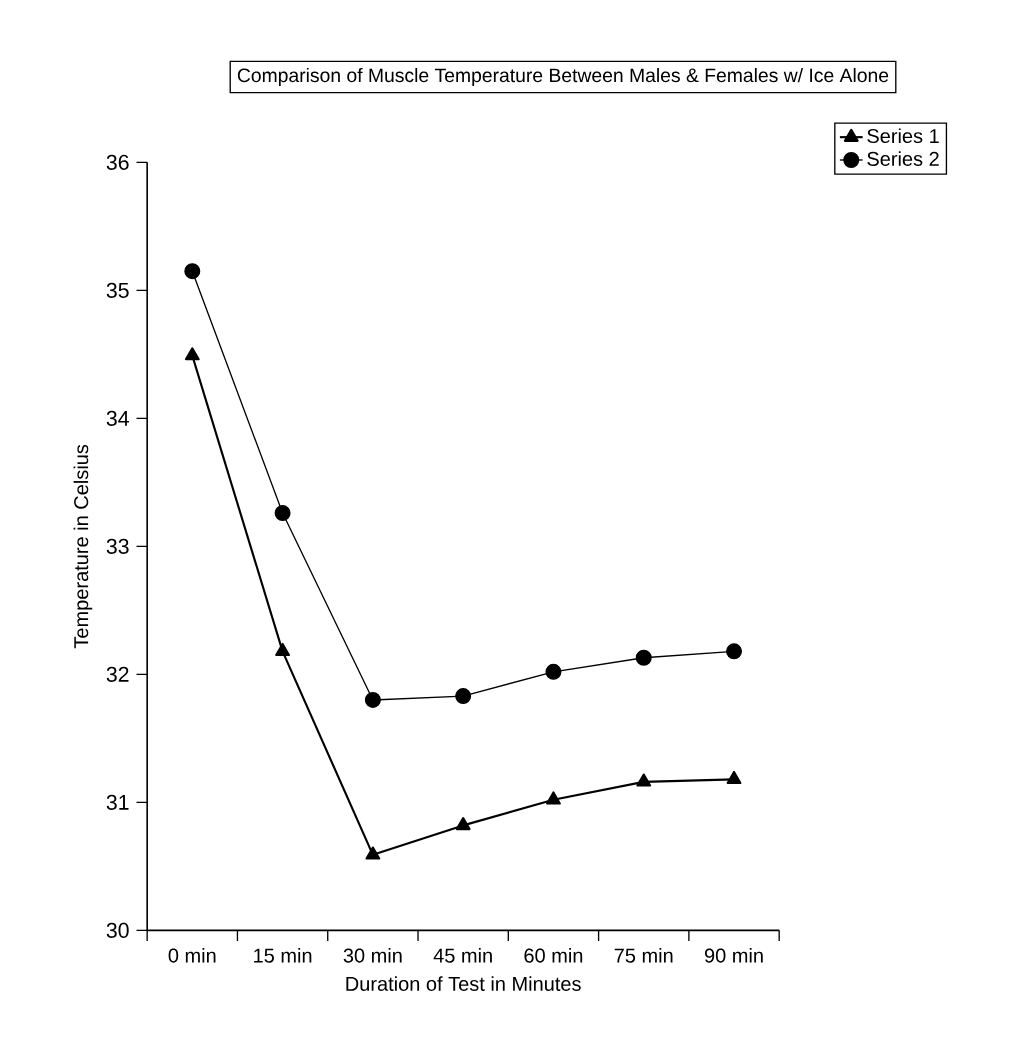 Image resolution: width=1018 pixels, height=1043 pixels. Describe the element at coordinates (83, 546) in the screenshot. I see `y-axis-title: Temperature in Celsius` at that location.